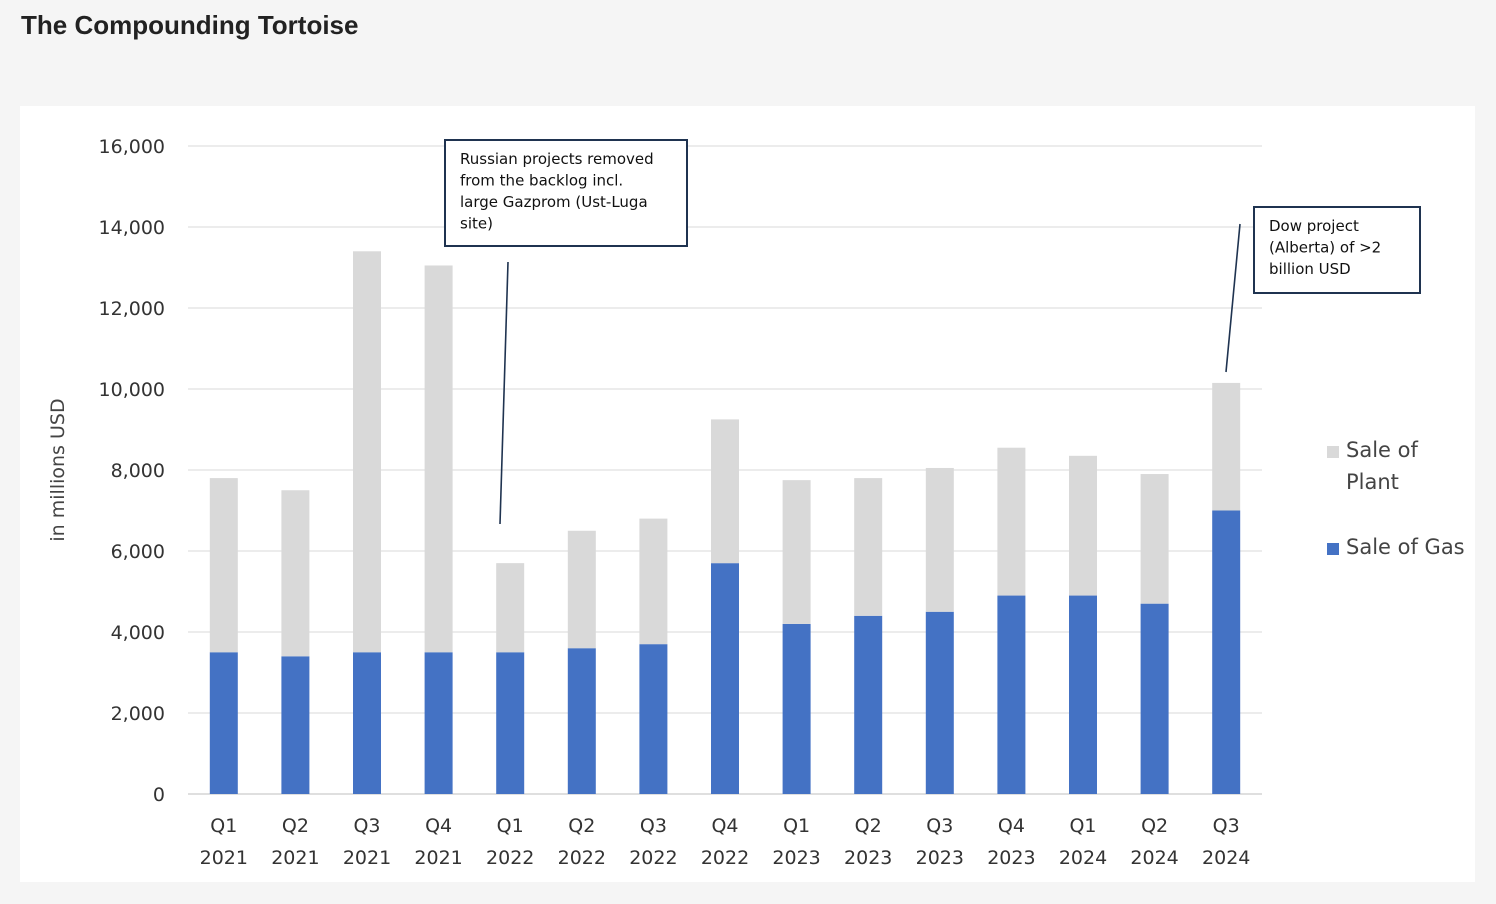 Image resolution: width=1496 pixels, height=904 pixels. What do you see at coordinates (132, 147) in the screenshot?
I see `y-tick-label: 16,000` at bounding box center [132, 147].